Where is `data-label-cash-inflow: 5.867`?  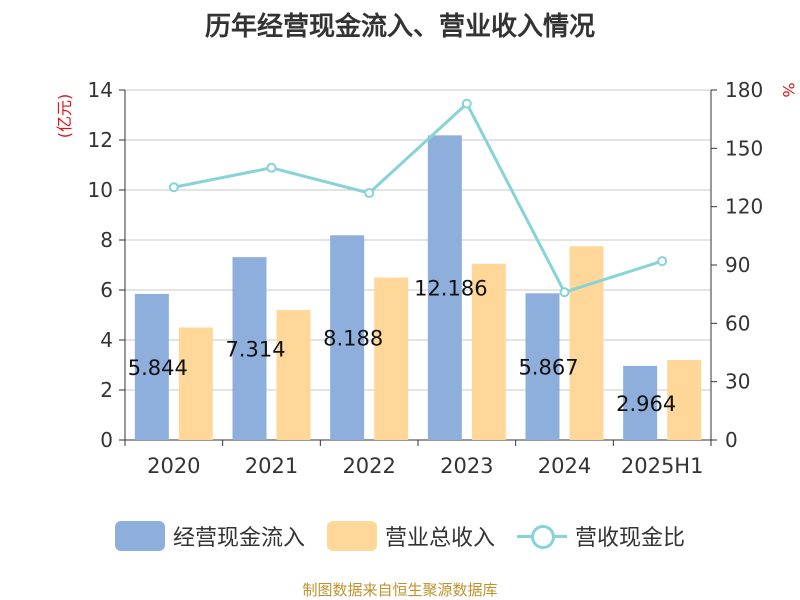 data-label-cash-inflow: 5.867 is located at coordinates (548, 368).